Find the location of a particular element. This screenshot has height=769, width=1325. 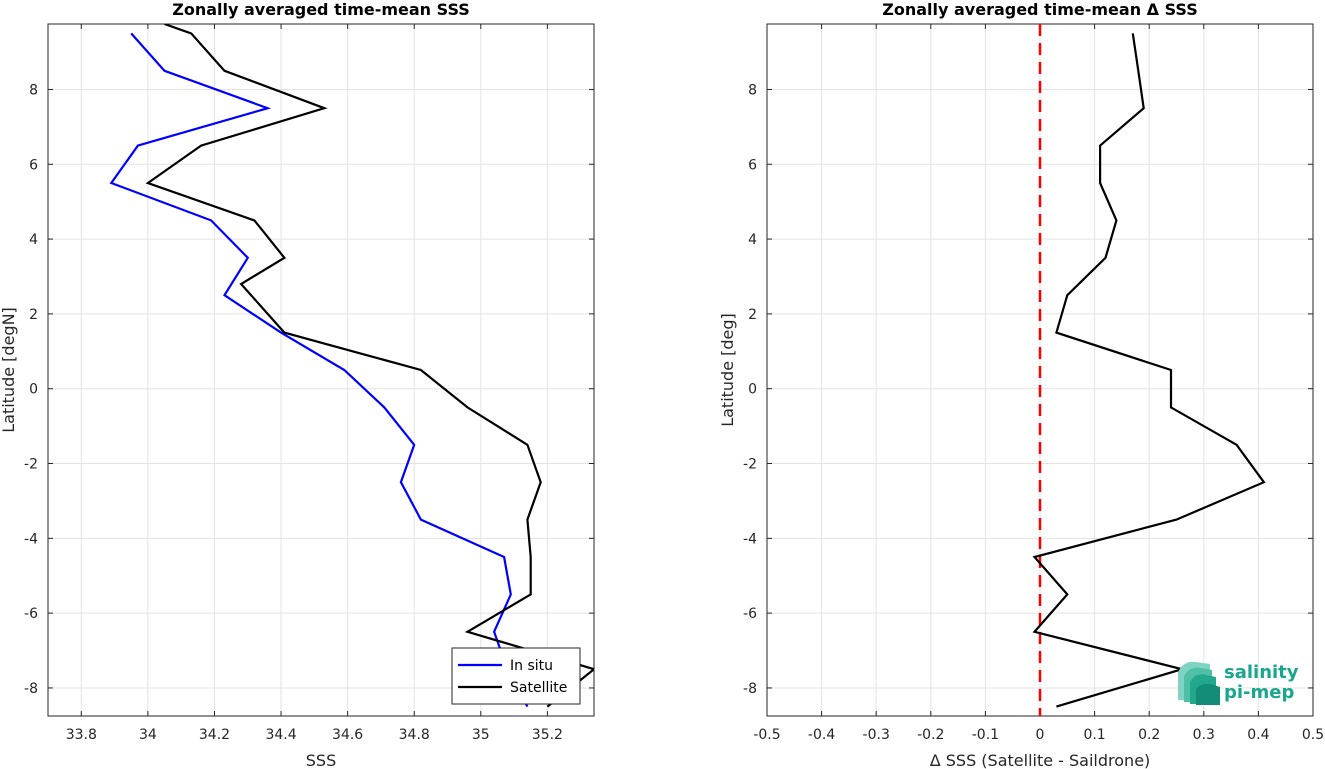

legend-box is located at coordinates (516, 676).